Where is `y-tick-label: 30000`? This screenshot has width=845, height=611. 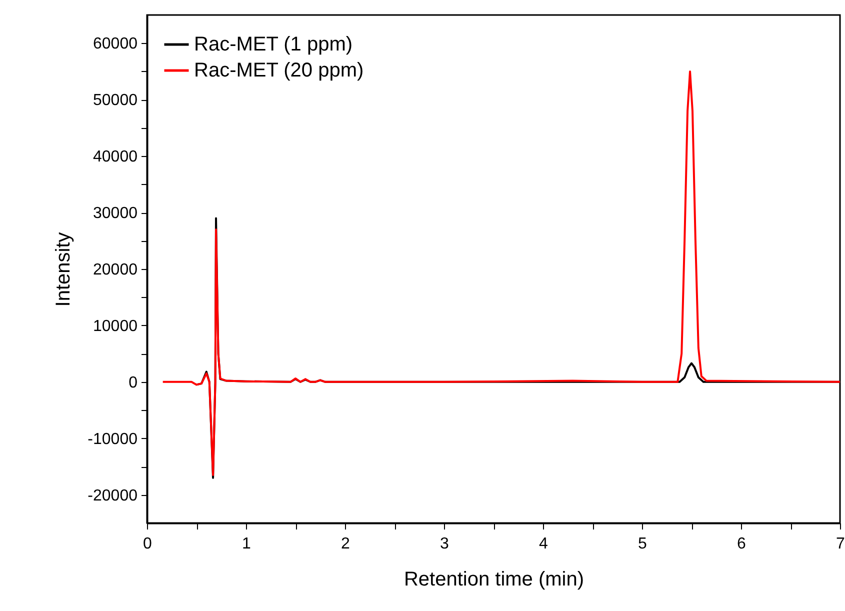
y-tick-label: 30000 is located at coordinates (115, 213).